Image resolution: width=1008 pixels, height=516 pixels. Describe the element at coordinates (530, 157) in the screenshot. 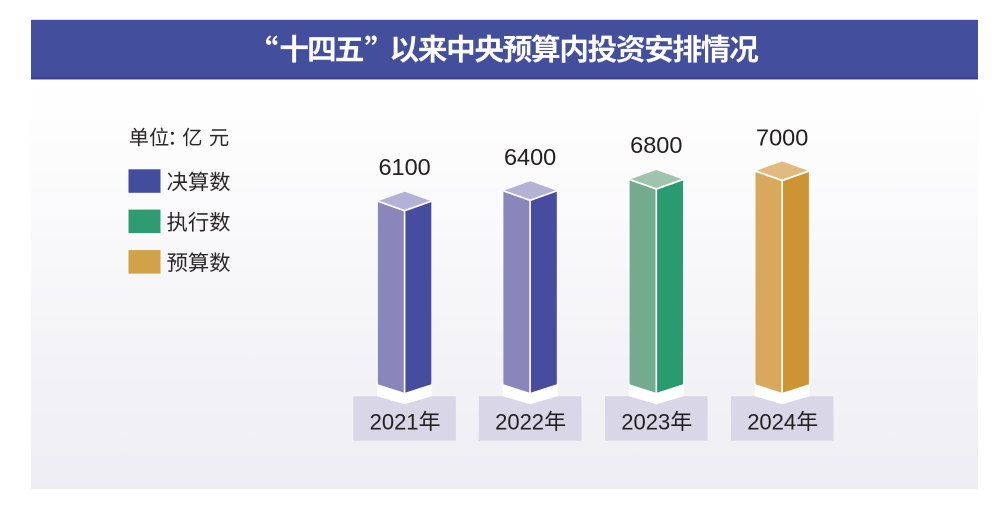

I see `svg-text: 6400` at that location.